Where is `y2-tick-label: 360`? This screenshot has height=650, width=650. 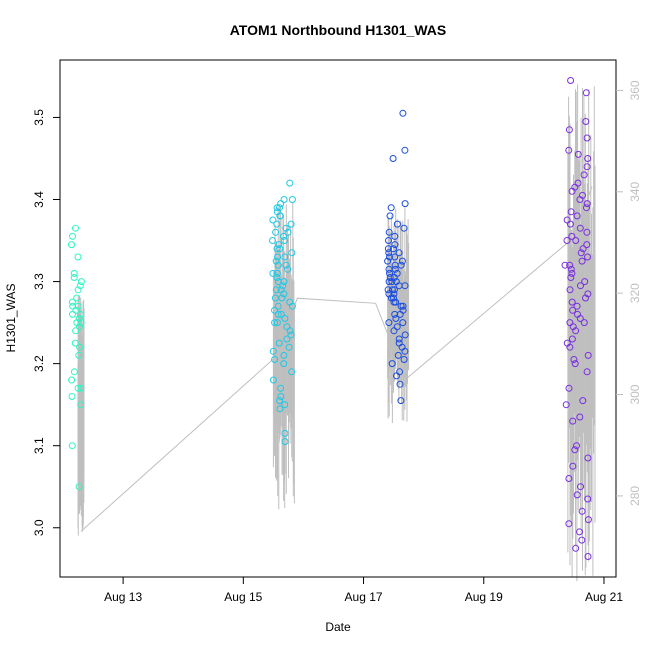
y2-tick-label: 360 is located at coordinates (635, 90).